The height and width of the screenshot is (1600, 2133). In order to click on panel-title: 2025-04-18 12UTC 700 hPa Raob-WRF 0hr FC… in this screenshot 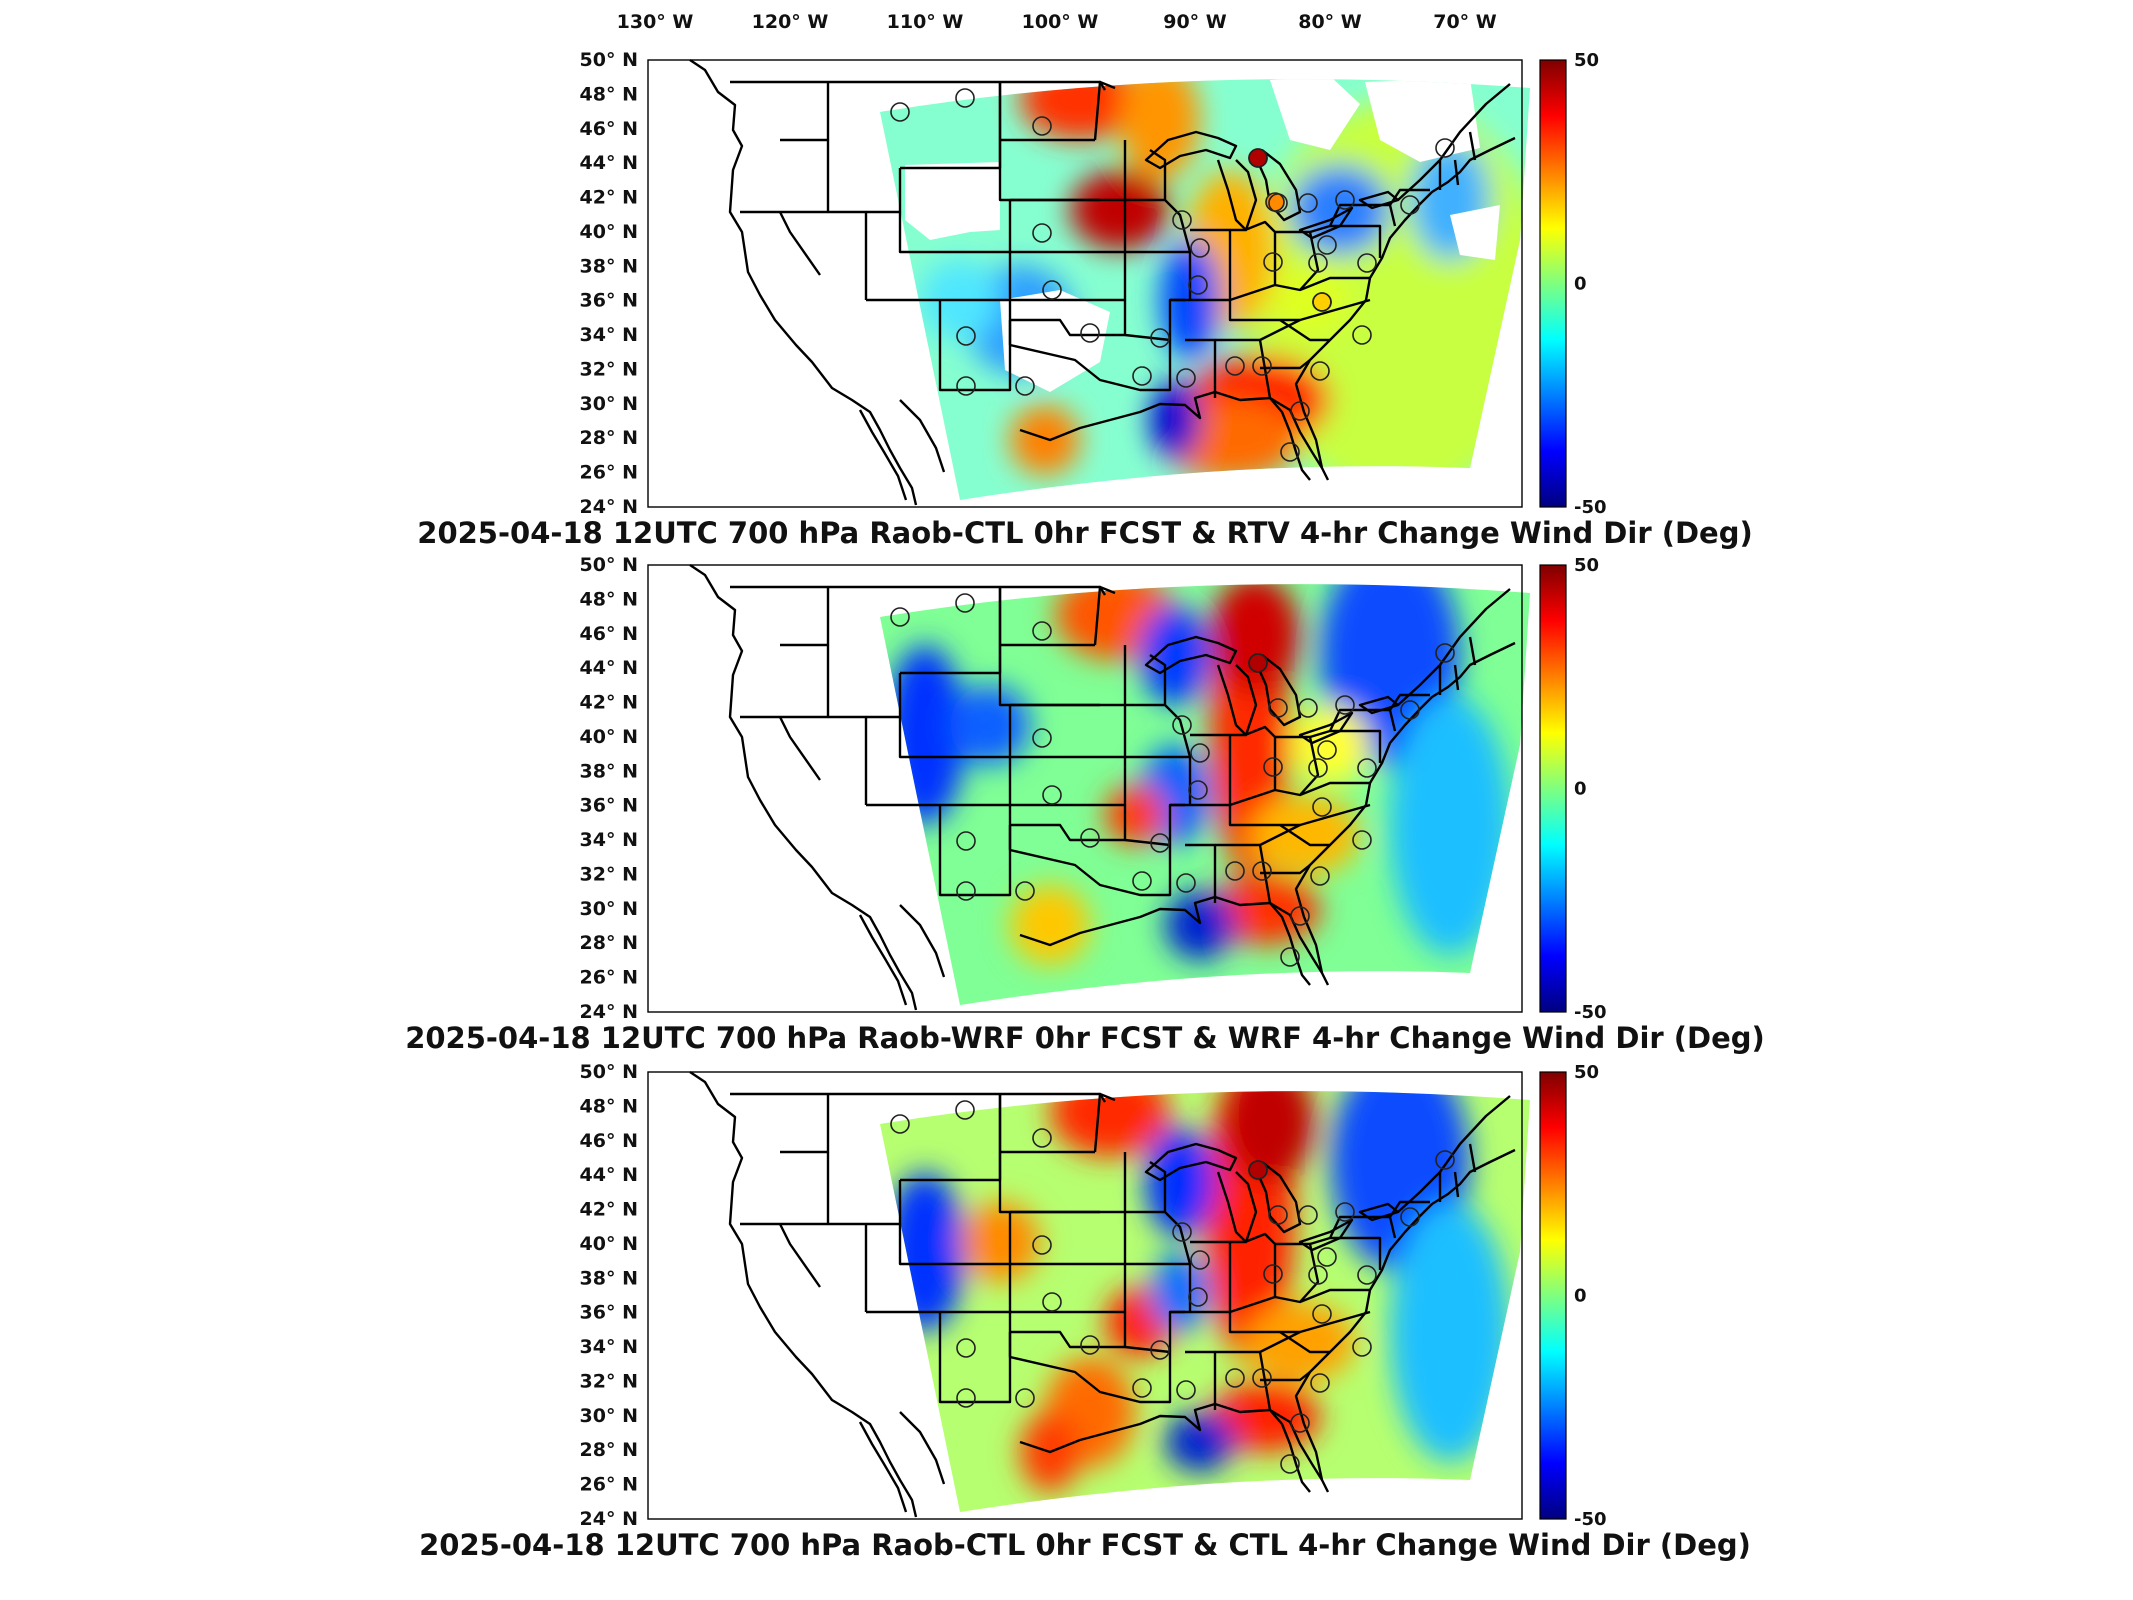, I will do `click(1085, 1038)`.